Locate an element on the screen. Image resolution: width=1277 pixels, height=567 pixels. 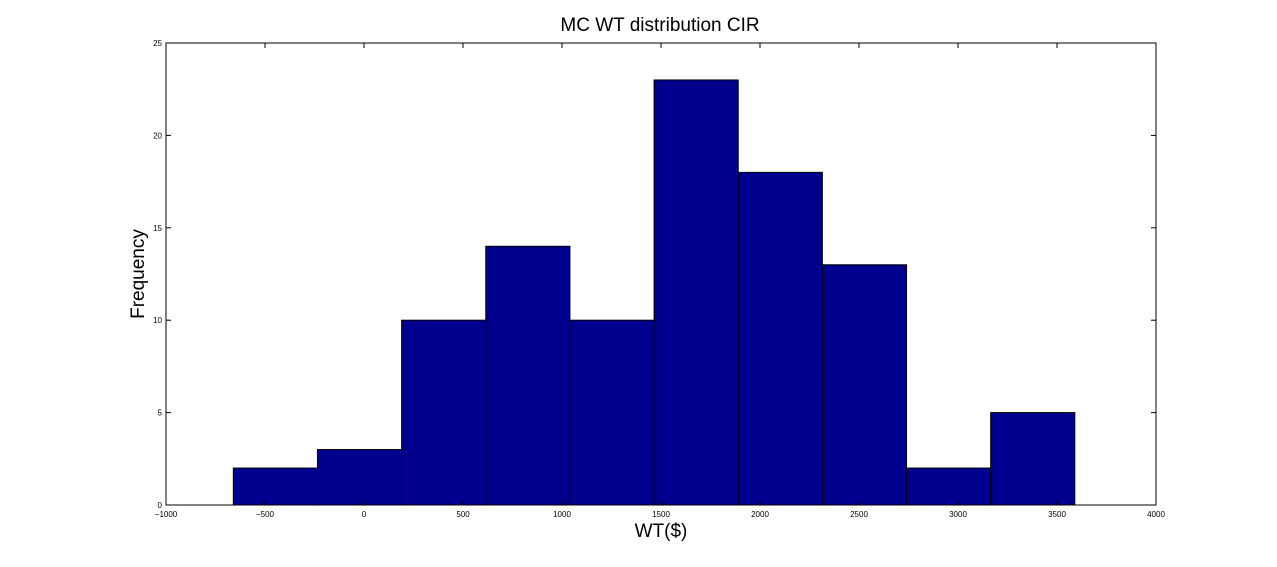
x-tick-label: 1000 is located at coordinates (562, 514).